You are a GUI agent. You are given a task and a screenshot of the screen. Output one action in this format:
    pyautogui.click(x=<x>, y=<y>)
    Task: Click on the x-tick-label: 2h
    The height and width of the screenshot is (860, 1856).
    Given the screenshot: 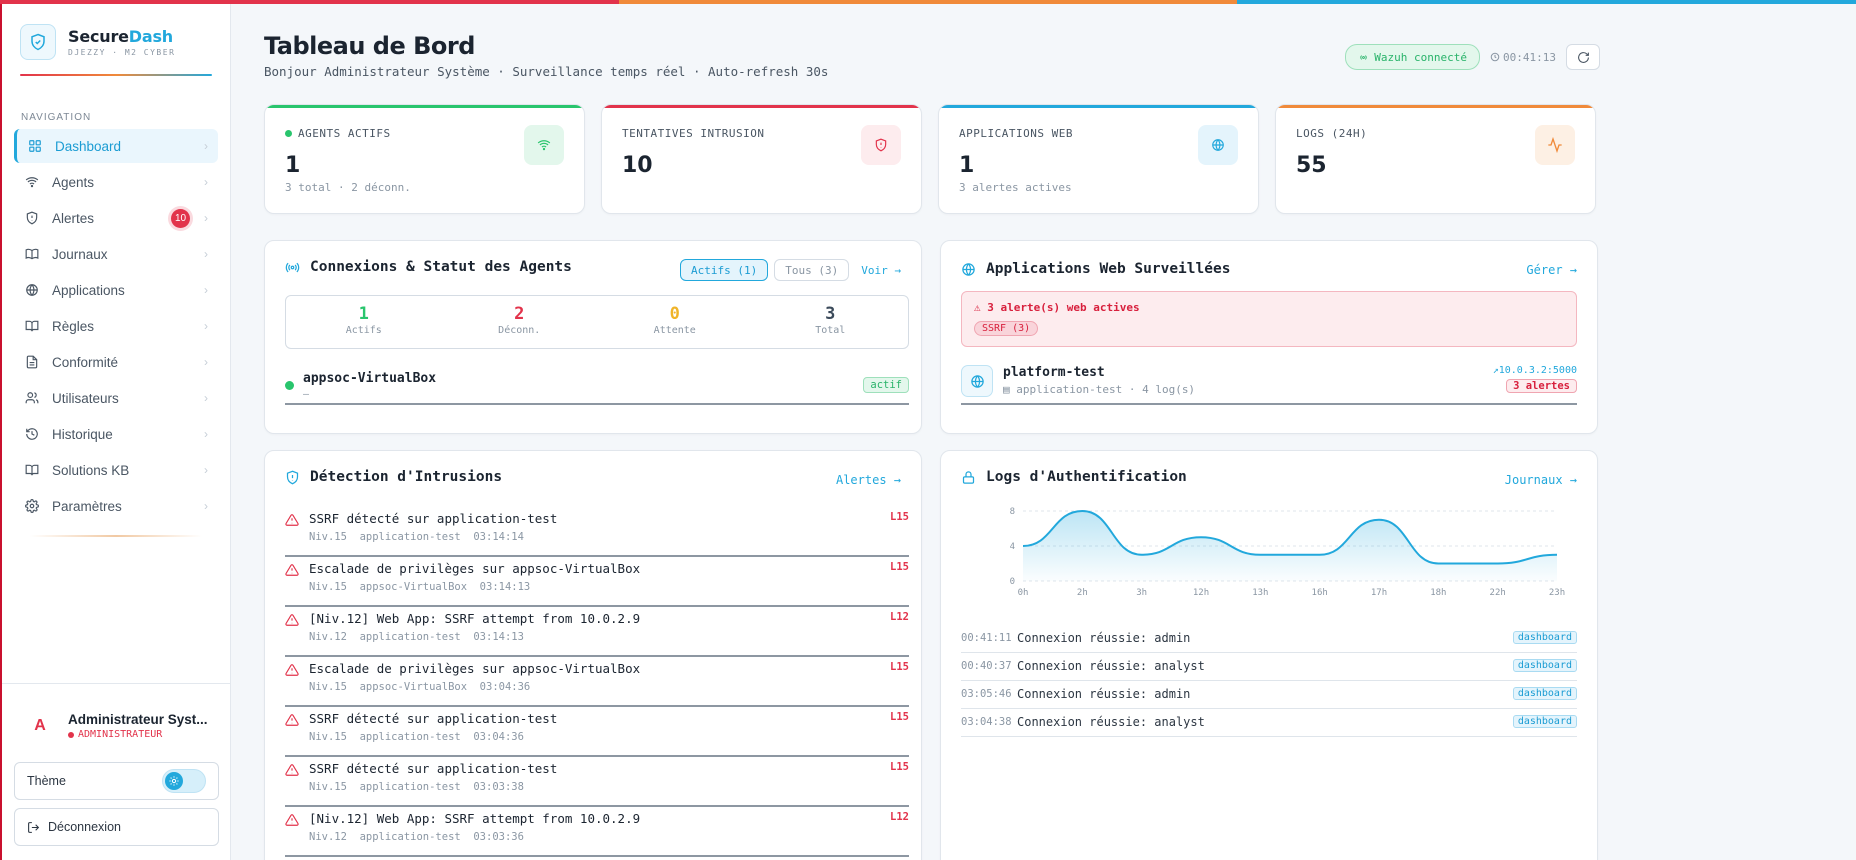 What is the action you would take?
    pyautogui.click(x=1082, y=593)
    